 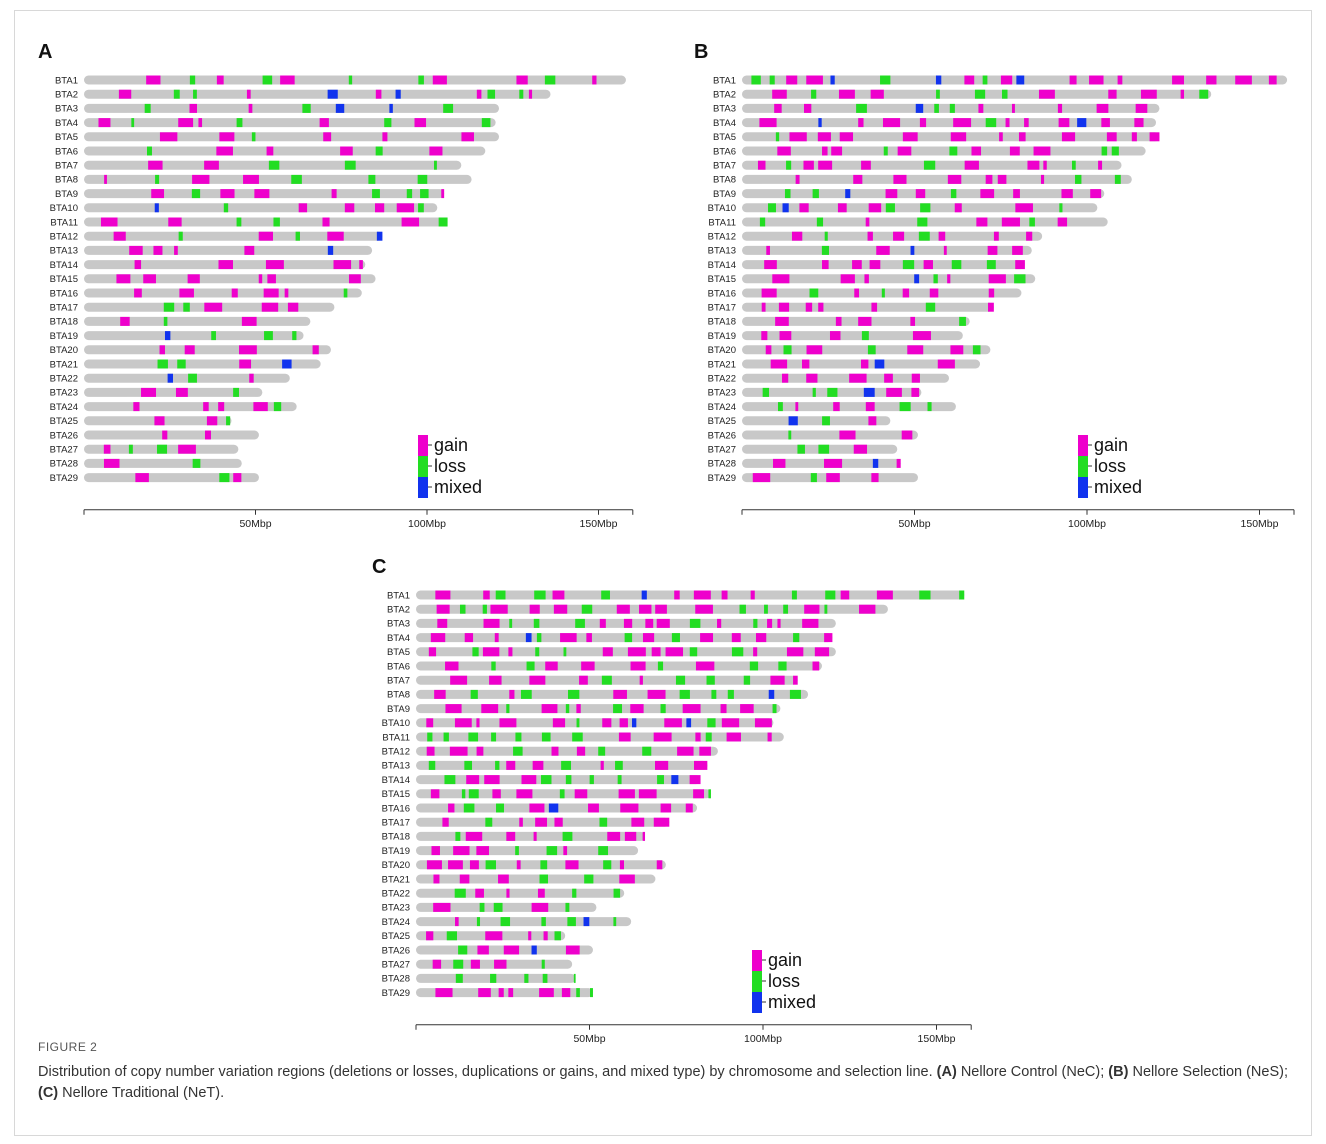 I want to click on chromosome-label: BTA17, so click(x=64, y=308).